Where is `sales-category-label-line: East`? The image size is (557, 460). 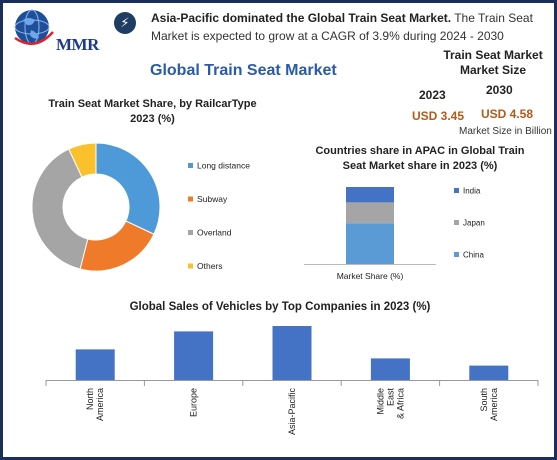 sales-category-label-line: East is located at coordinates (390, 397).